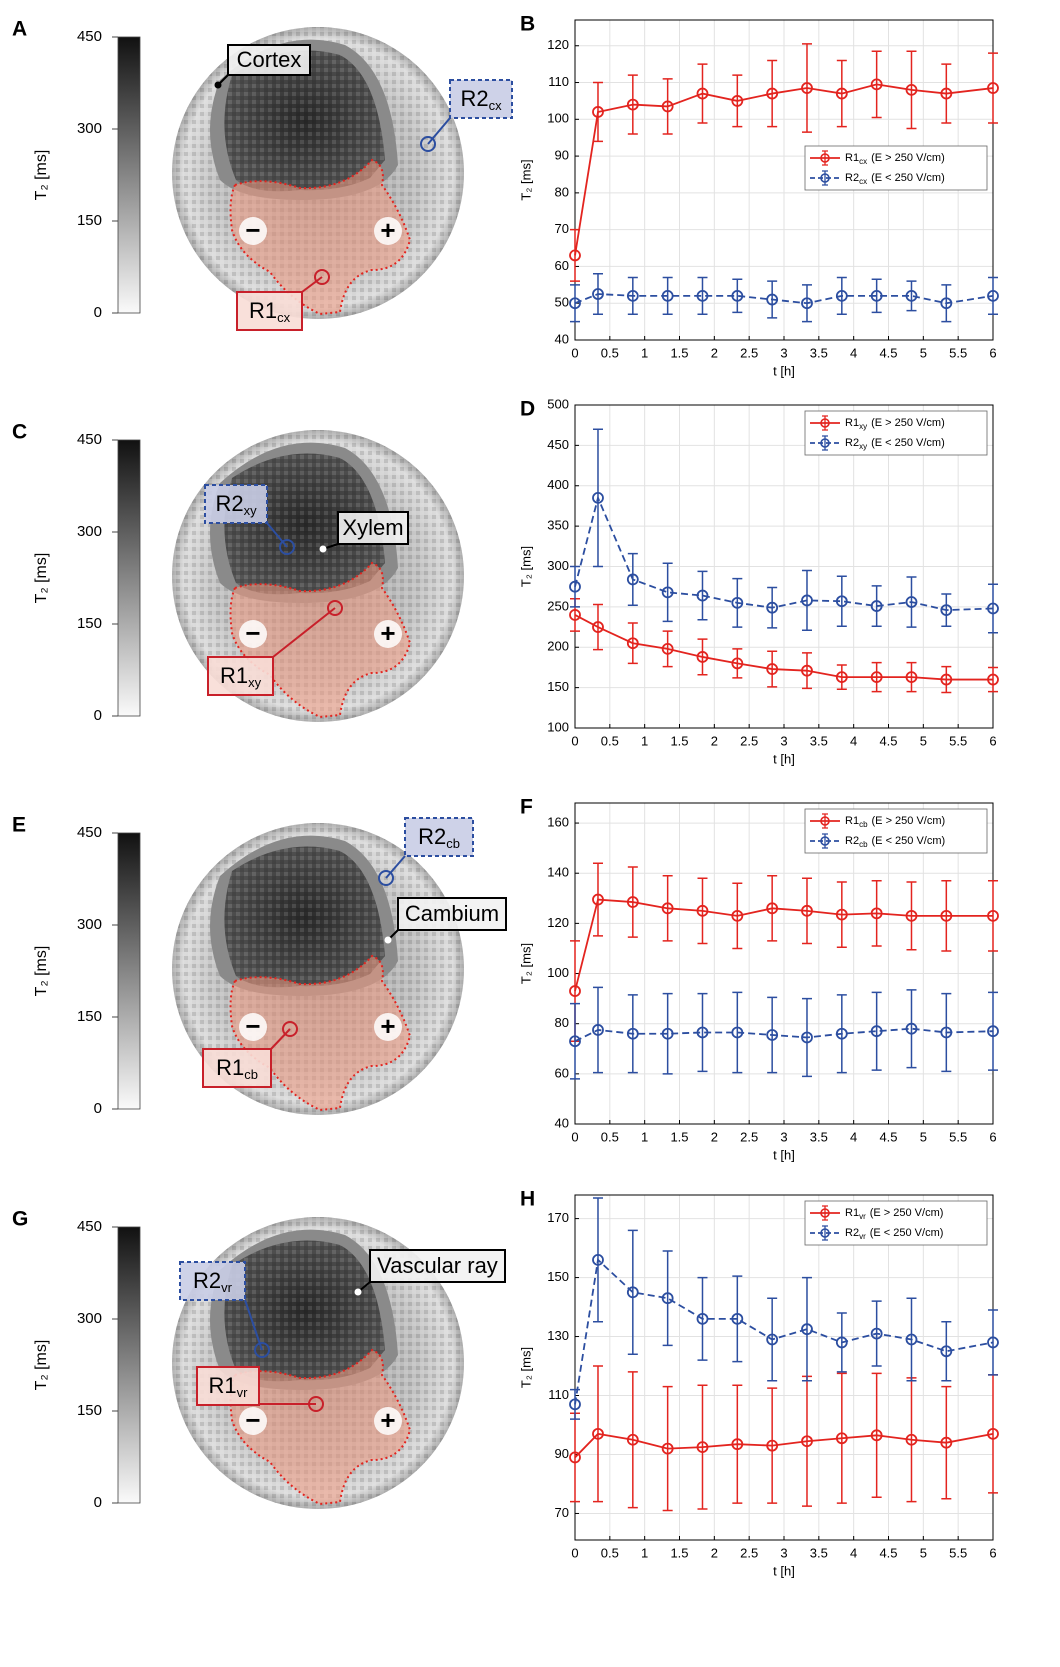 The width and height of the screenshot is (1060, 1667). I want to click on x-tick-label: 4, so click(853, 740).